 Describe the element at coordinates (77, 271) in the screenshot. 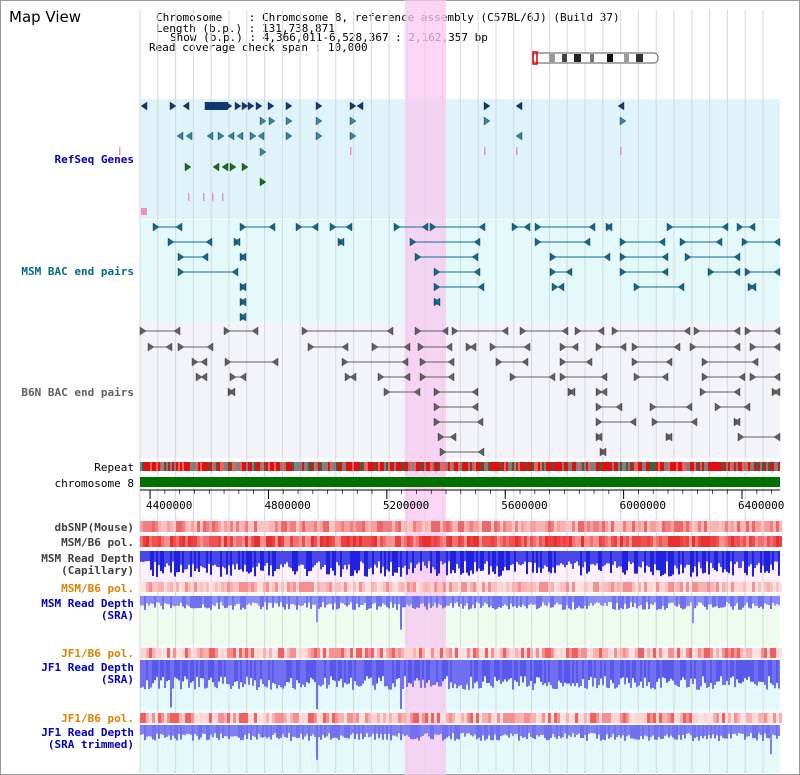

I see `track-label-msm-bac: MSM BAC end pairs` at that location.